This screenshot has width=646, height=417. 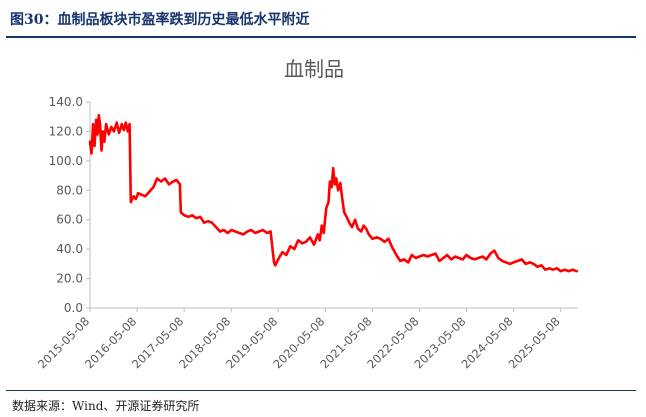 I want to click on y-axis: 0.0 20.0 40.0 60.0 80.0 100.0 120.0 140.0, so click(x=70, y=205).